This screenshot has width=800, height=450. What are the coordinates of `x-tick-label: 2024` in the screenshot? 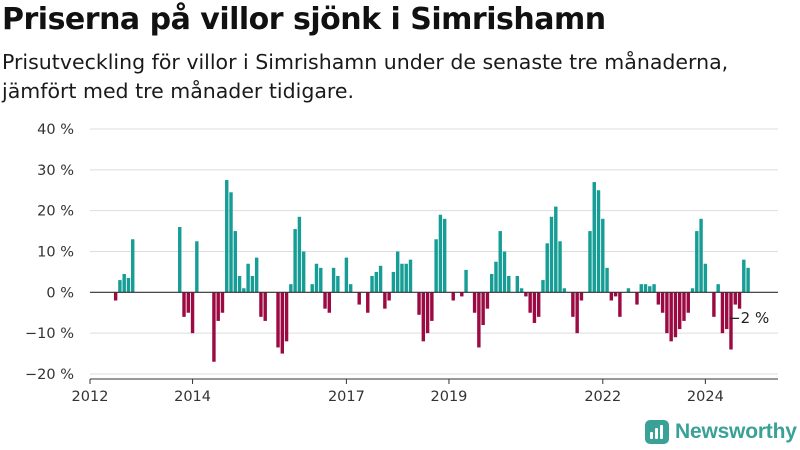 It's located at (705, 397).